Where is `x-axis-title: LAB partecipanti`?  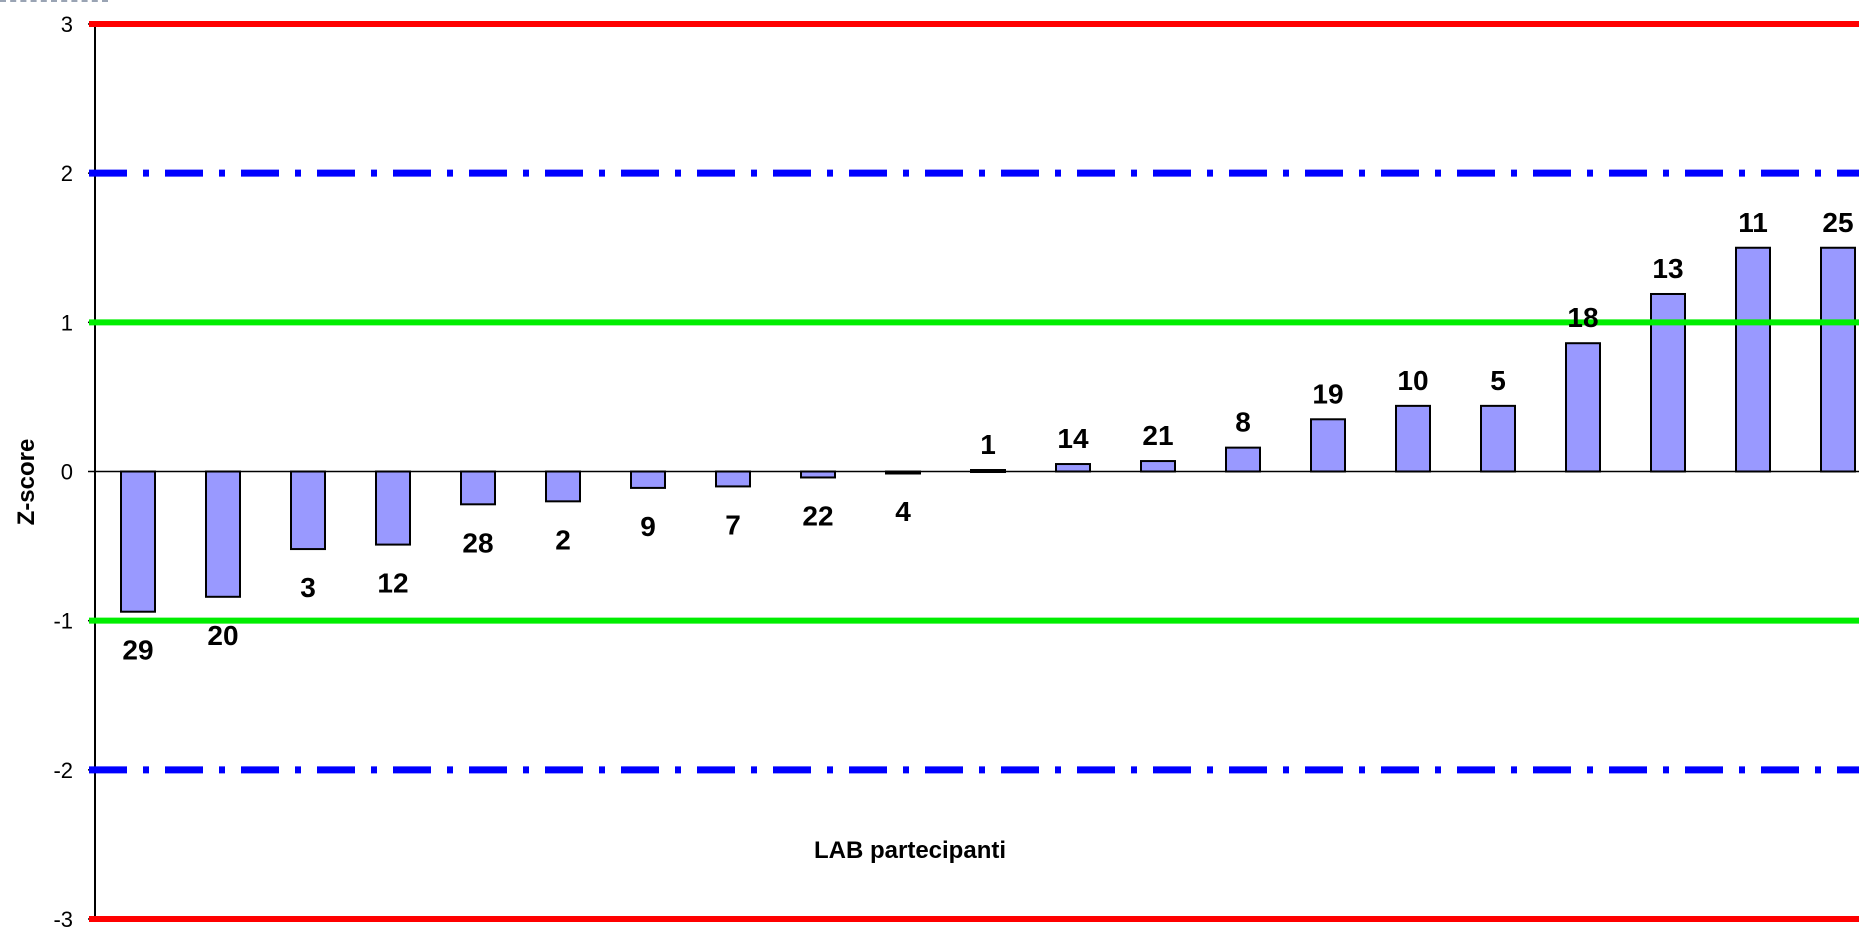 x-axis-title: LAB partecipanti is located at coordinates (910, 850).